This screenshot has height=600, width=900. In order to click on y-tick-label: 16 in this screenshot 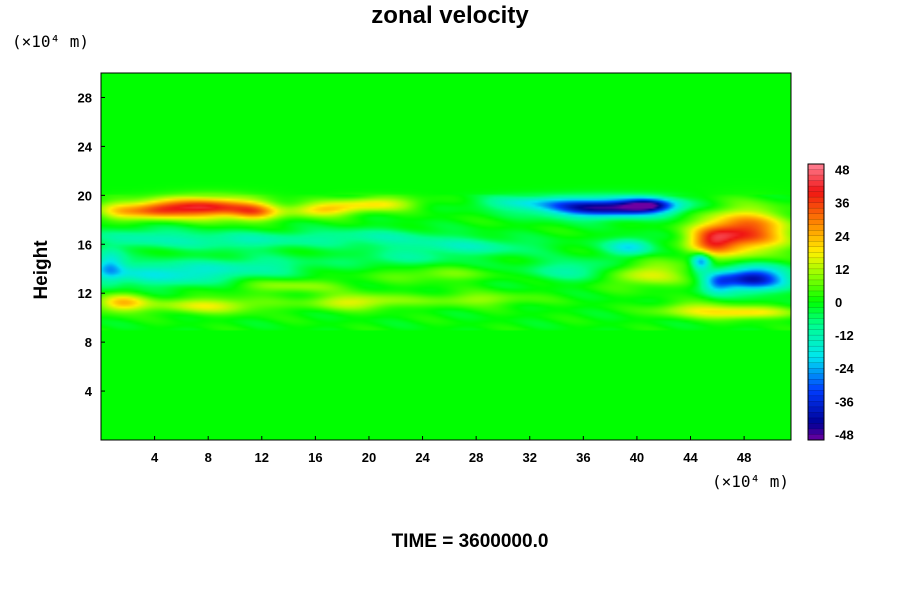, I will do `click(85, 244)`.